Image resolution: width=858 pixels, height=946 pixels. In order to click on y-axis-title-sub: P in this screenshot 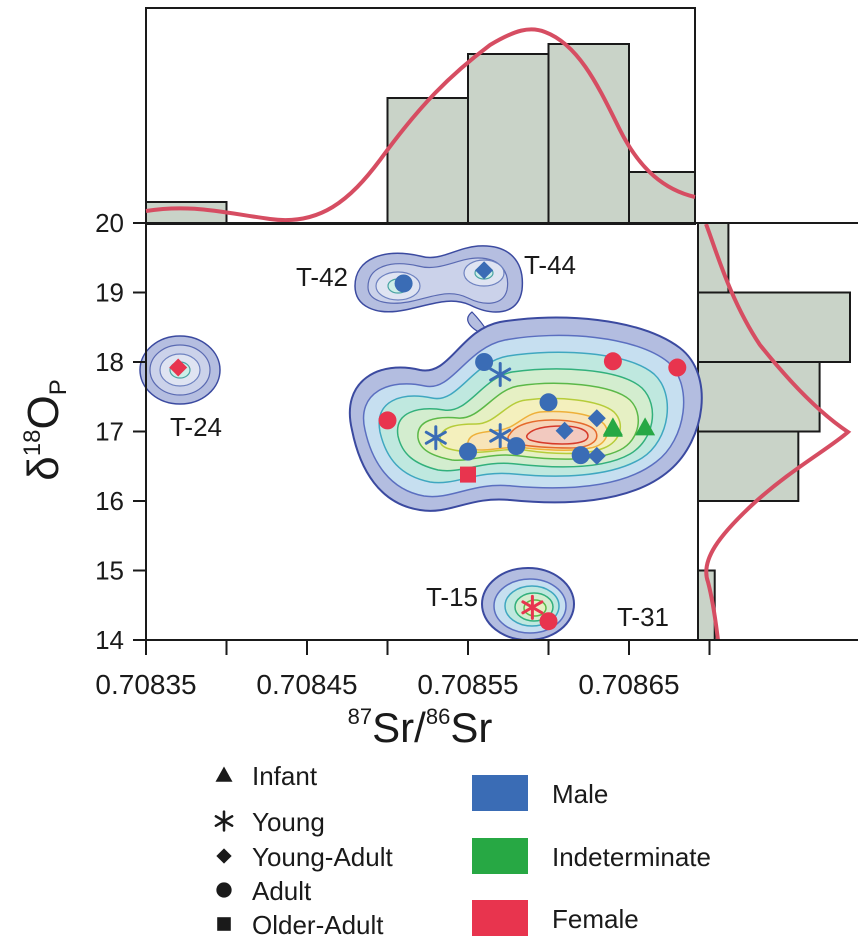, I will do `click(58, 387)`.